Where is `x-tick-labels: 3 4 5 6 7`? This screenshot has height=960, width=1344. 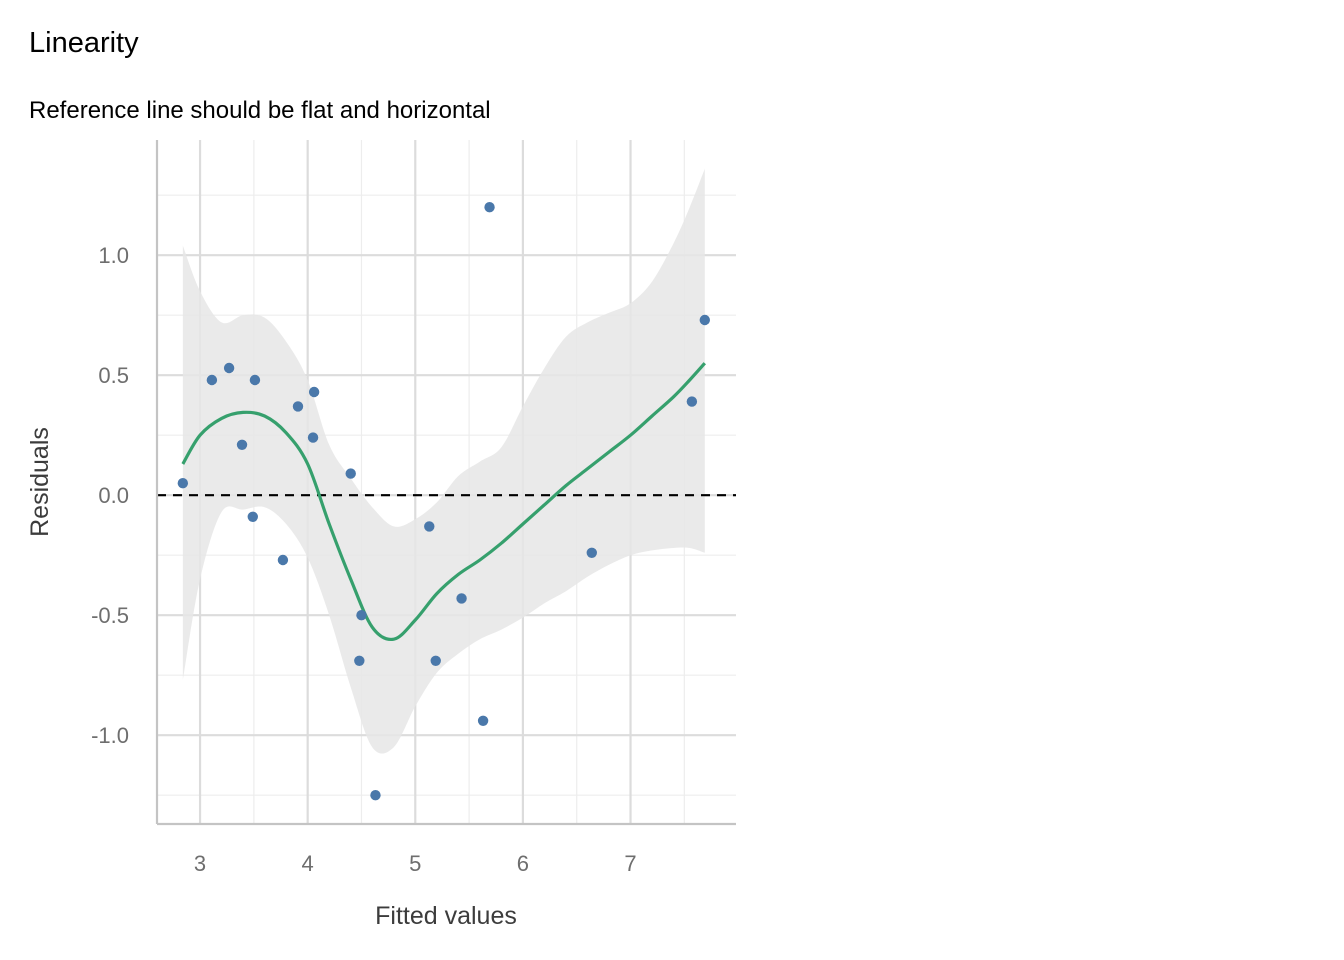
x-tick-labels: 3 4 5 6 7 is located at coordinates (415, 863).